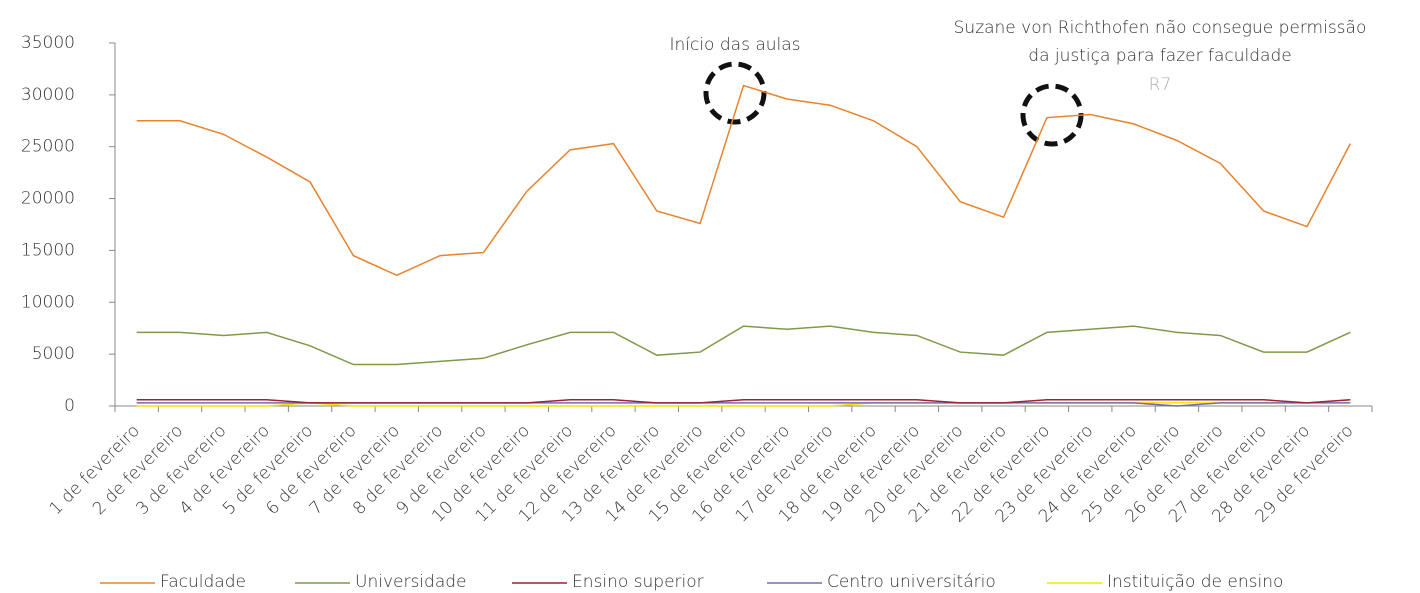  I want to click on y-tick-label: 10000, so click(48, 302).